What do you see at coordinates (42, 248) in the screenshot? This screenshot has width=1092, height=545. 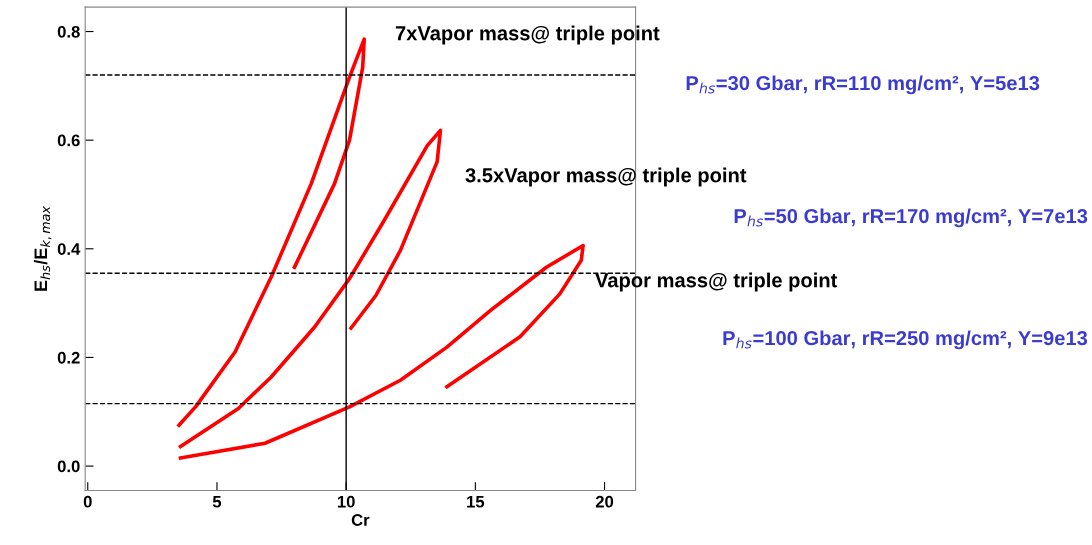 I see `y-axis-title: E$_{hs}$/E$_{k,max}$` at bounding box center [42, 248].